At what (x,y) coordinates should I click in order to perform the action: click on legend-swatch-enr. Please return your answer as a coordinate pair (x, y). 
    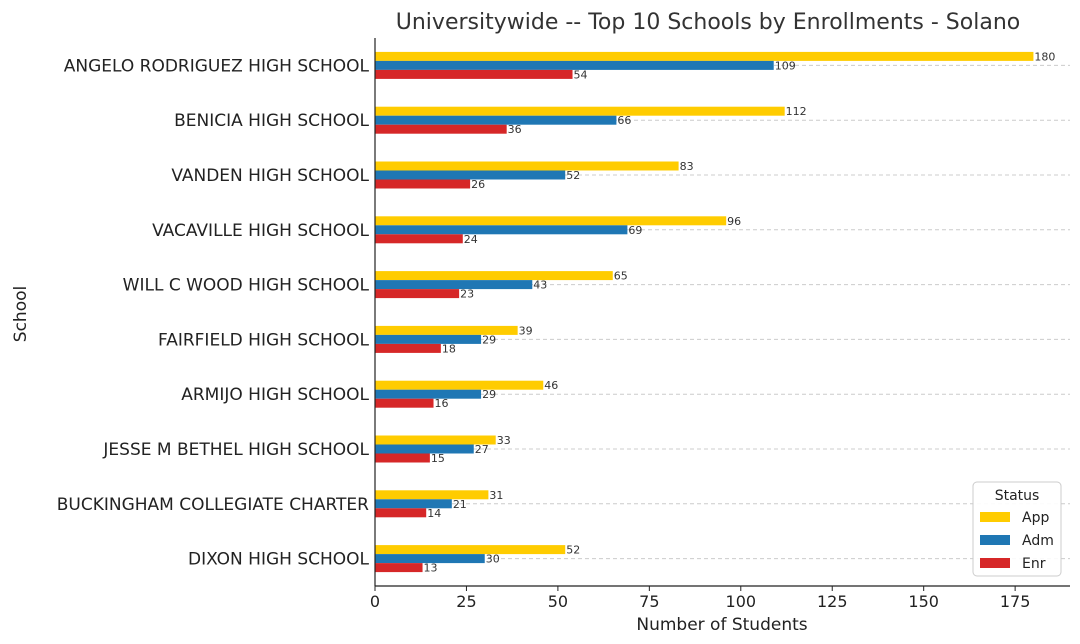
    Looking at the image, I should click on (995, 563).